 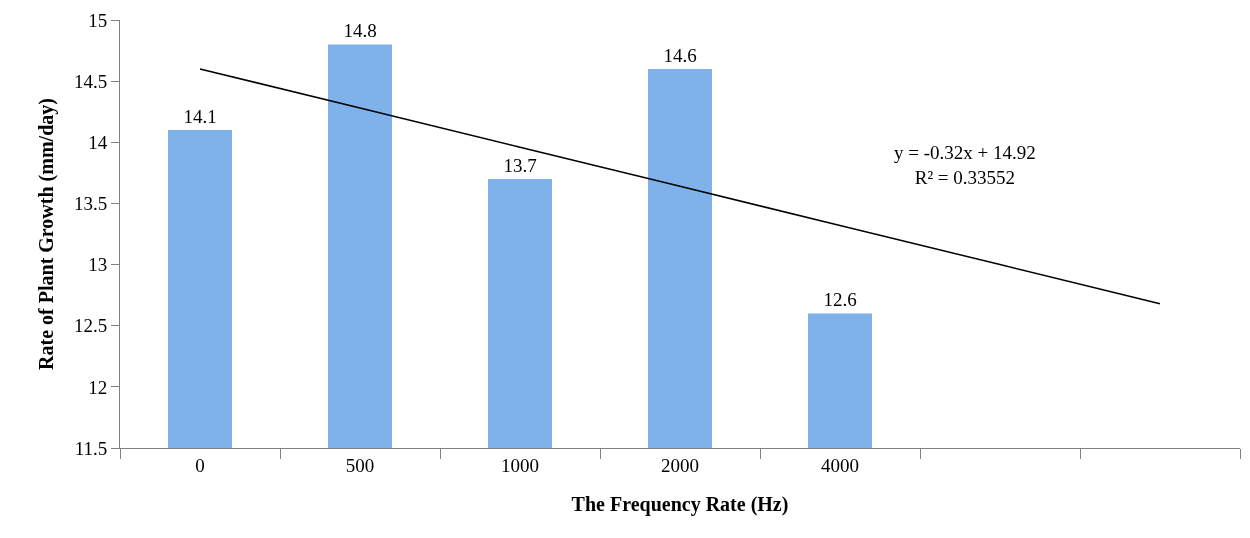 I want to click on x-tick-label: 1000, so click(x=520, y=465).